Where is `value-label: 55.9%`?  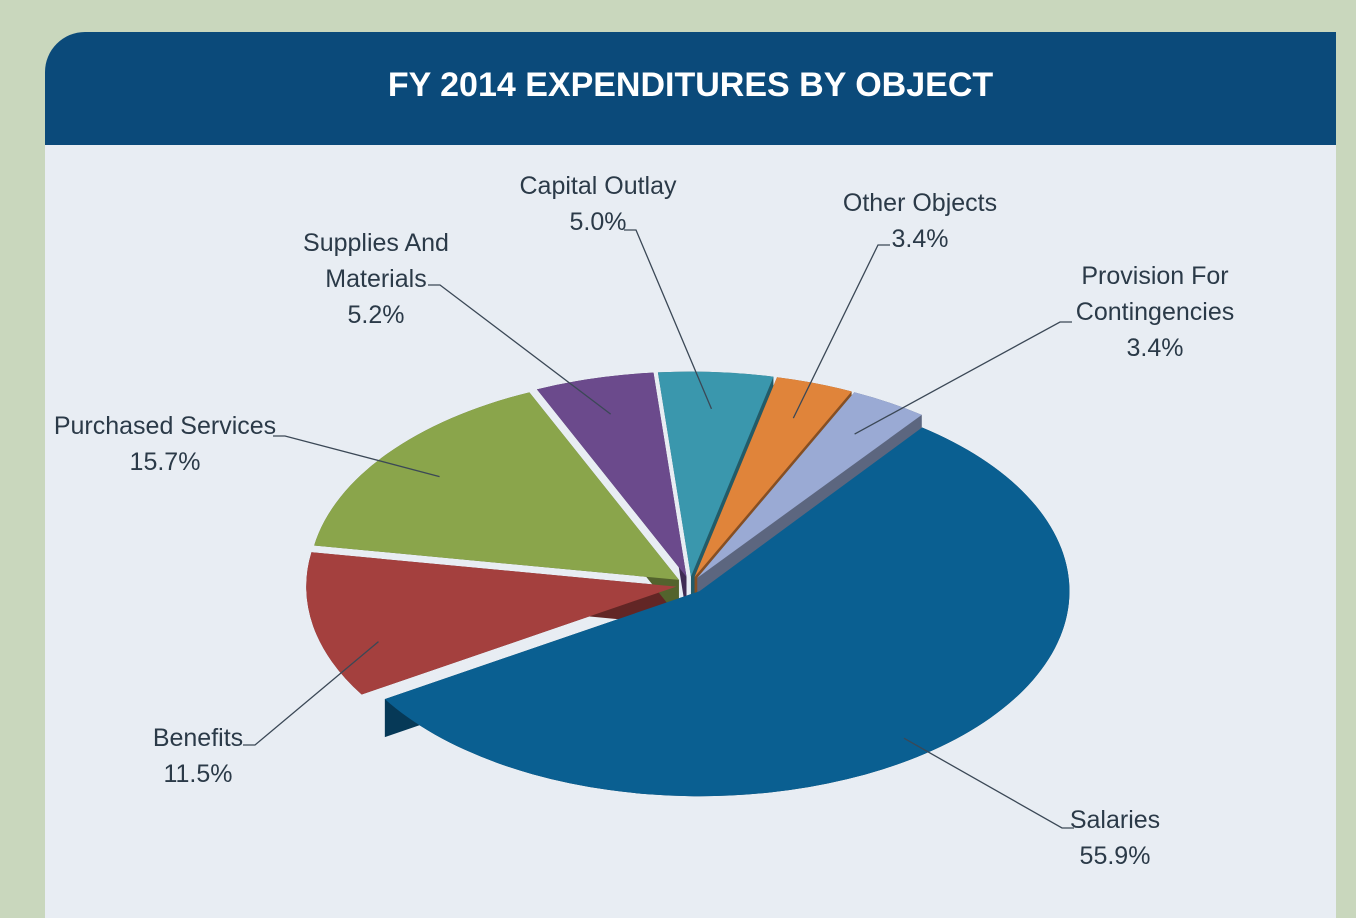 value-label: 55.9% is located at coordinates (1115, 856).